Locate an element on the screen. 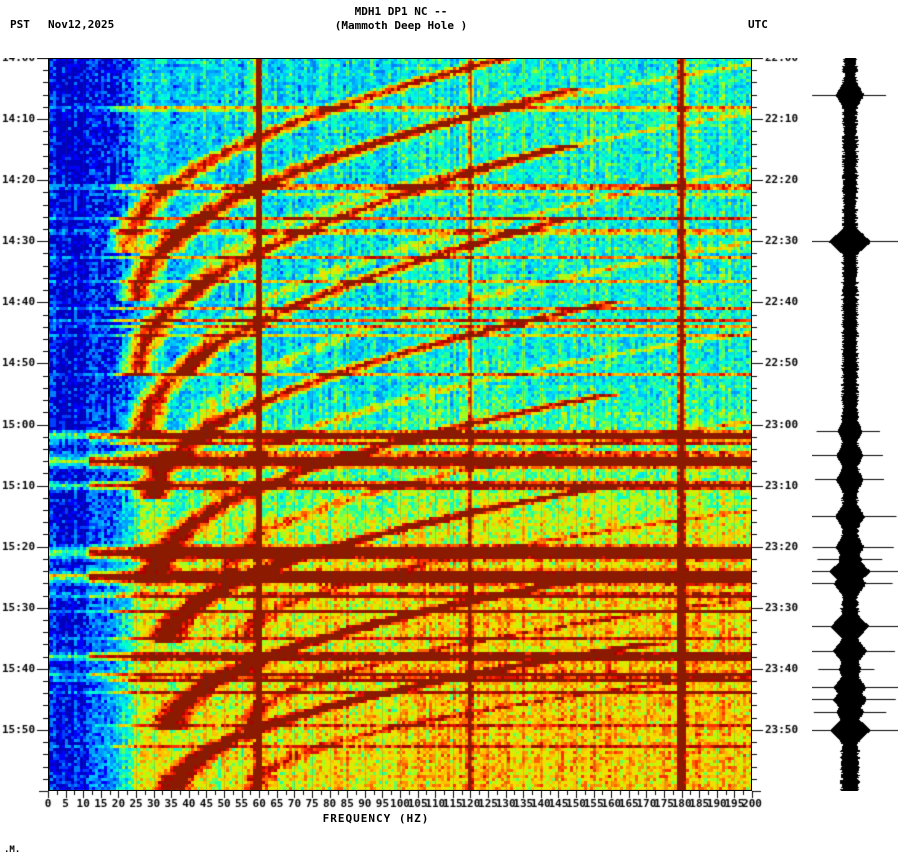 This screenshot has width=902, height=864. station-code-title: MDH1 DP1 NC -- is located at coordinates (401, 11).